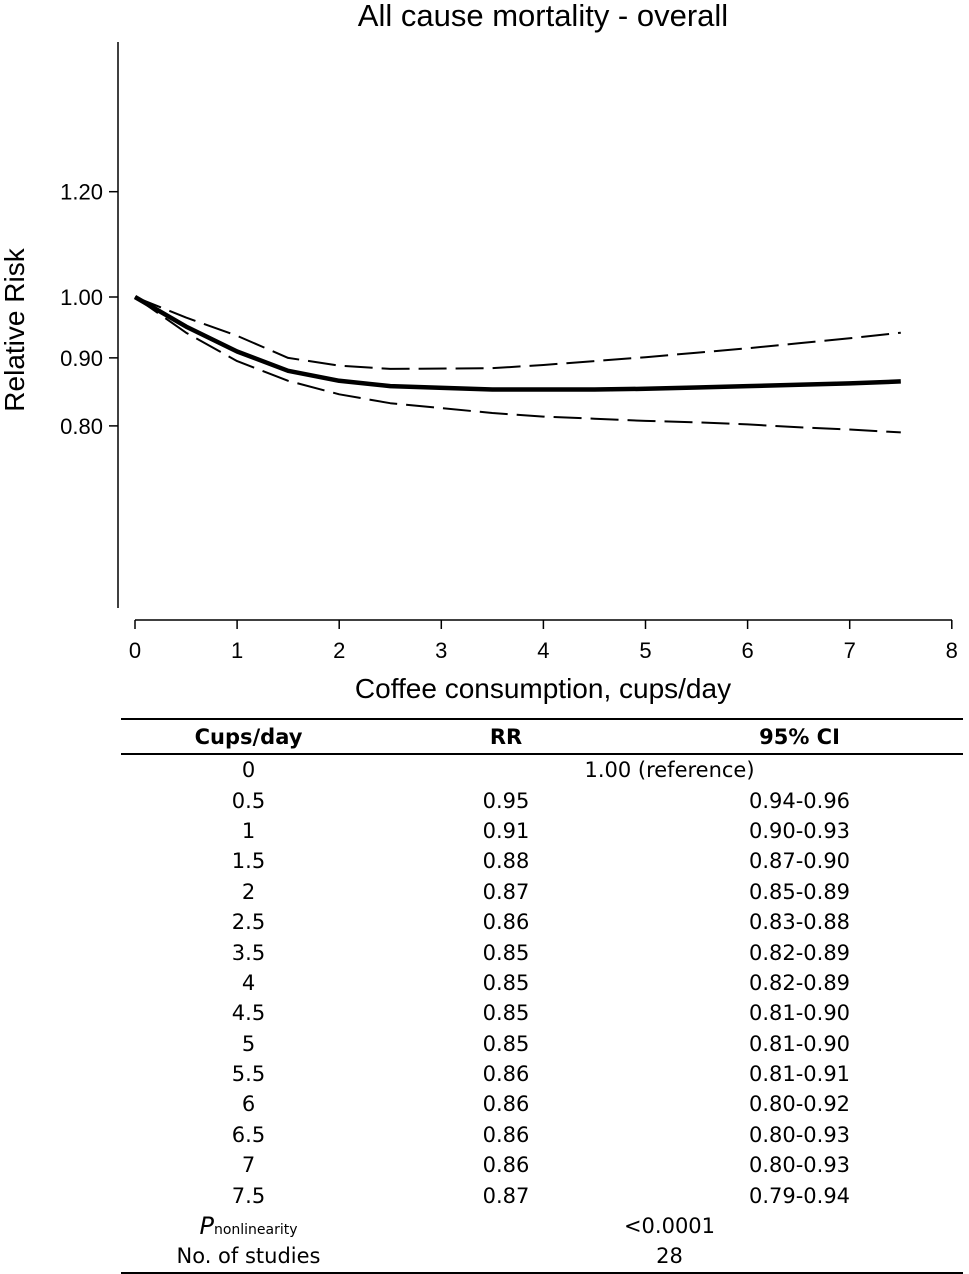 Image resolution: width=969 pixels, height=1274 pixels. What do you see at coordinates (542, 1256) in the screenshot?
I see `table-row-studies: No. of studies 28` at bounding box center [542, 1256].